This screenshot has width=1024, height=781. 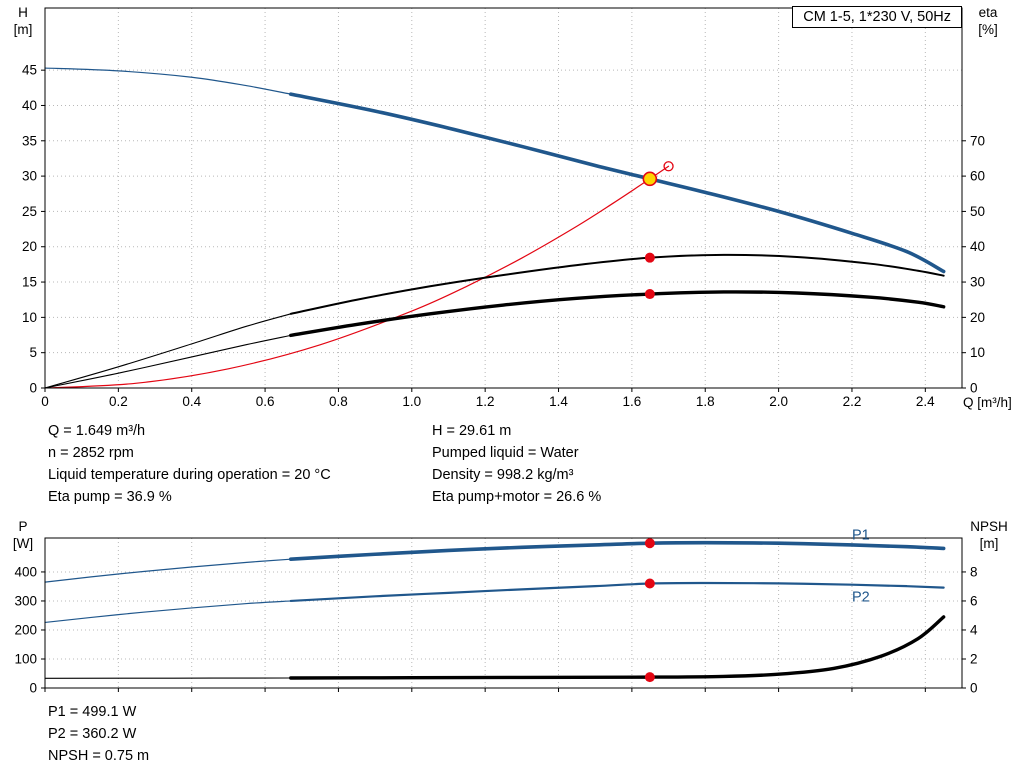 What do you see at coordinates (91, 453) in the screenshot?
I see `info-speed: n = 2852 rpm` at bounding box center [91, 453].